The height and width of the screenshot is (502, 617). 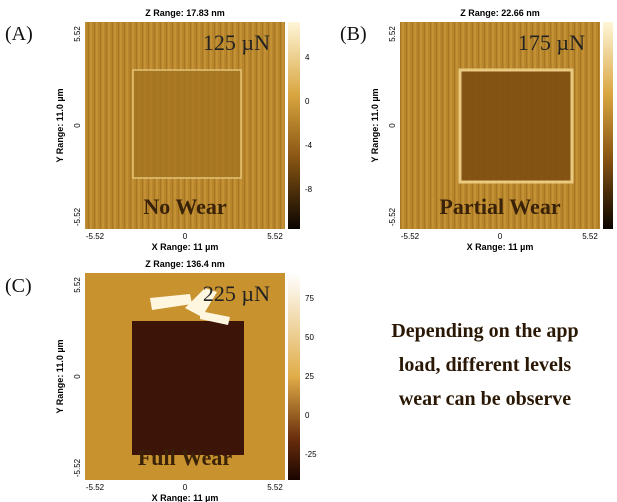 What do you see at coordinates (309, 337) in the screenshot?
I see `colorbar-tick: 50` at bounding box center [309, 337].